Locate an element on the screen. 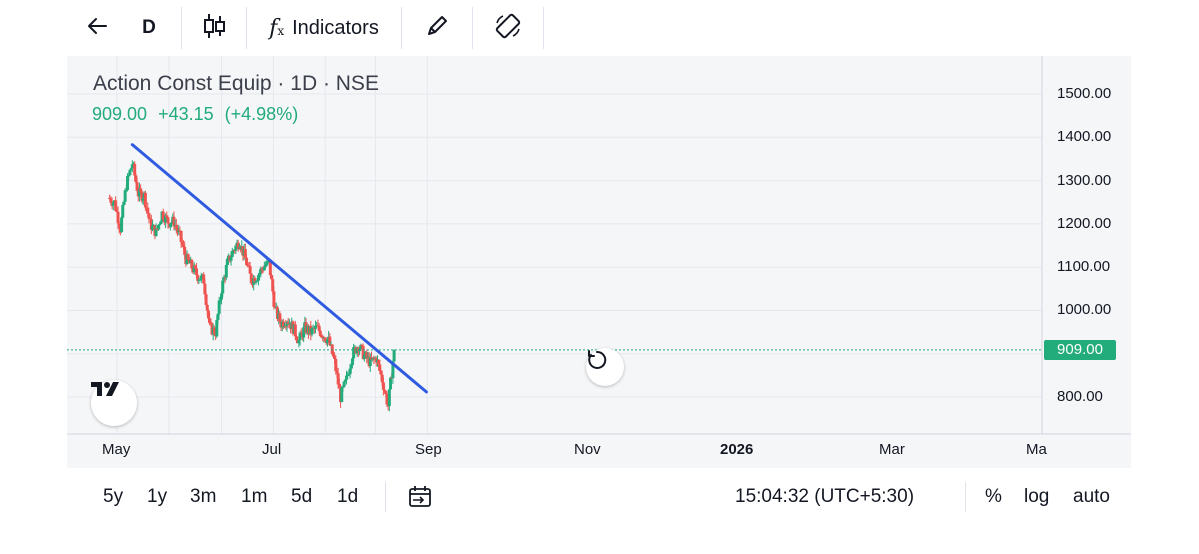 The height and width of the screenshot is (554, 1199). reset-chart-button is located at coordinates (605, 367).